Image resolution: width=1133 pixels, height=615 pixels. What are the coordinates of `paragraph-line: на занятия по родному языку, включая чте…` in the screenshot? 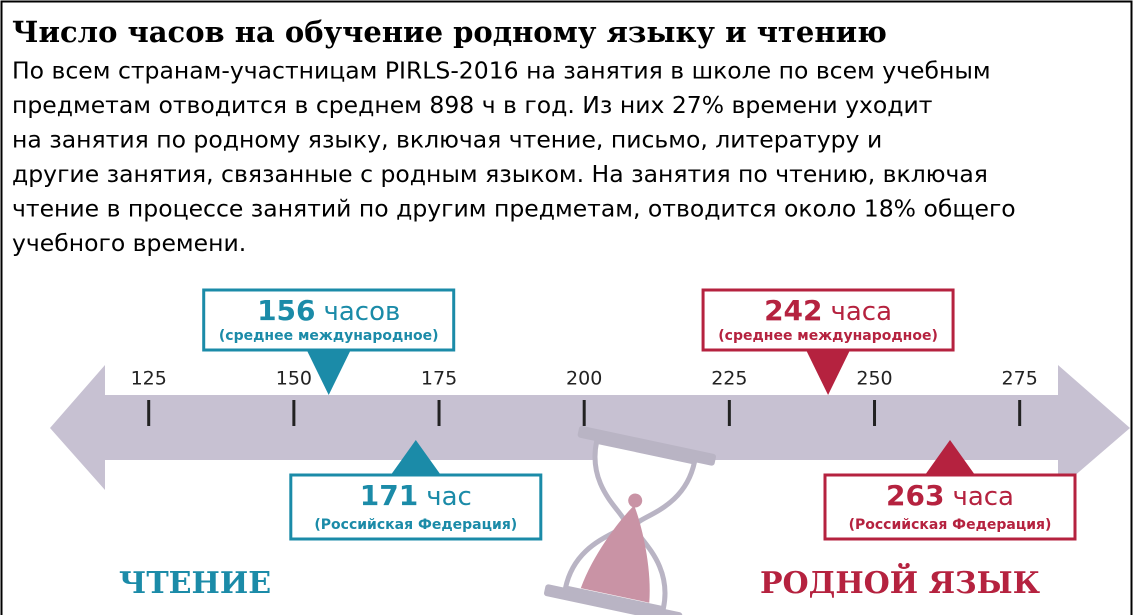 It's located at (447, 140).